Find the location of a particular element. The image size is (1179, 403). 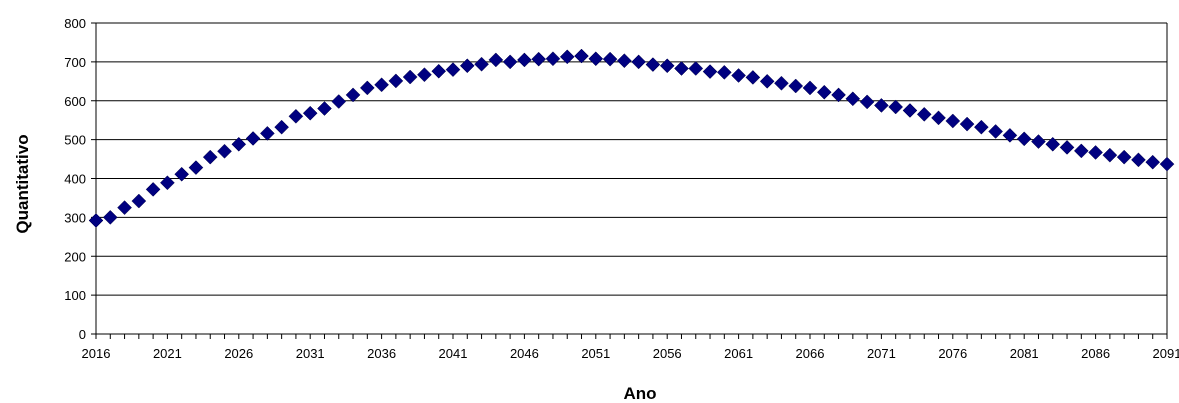

y-tick-label: 500 is located at coordinates (75, 140).